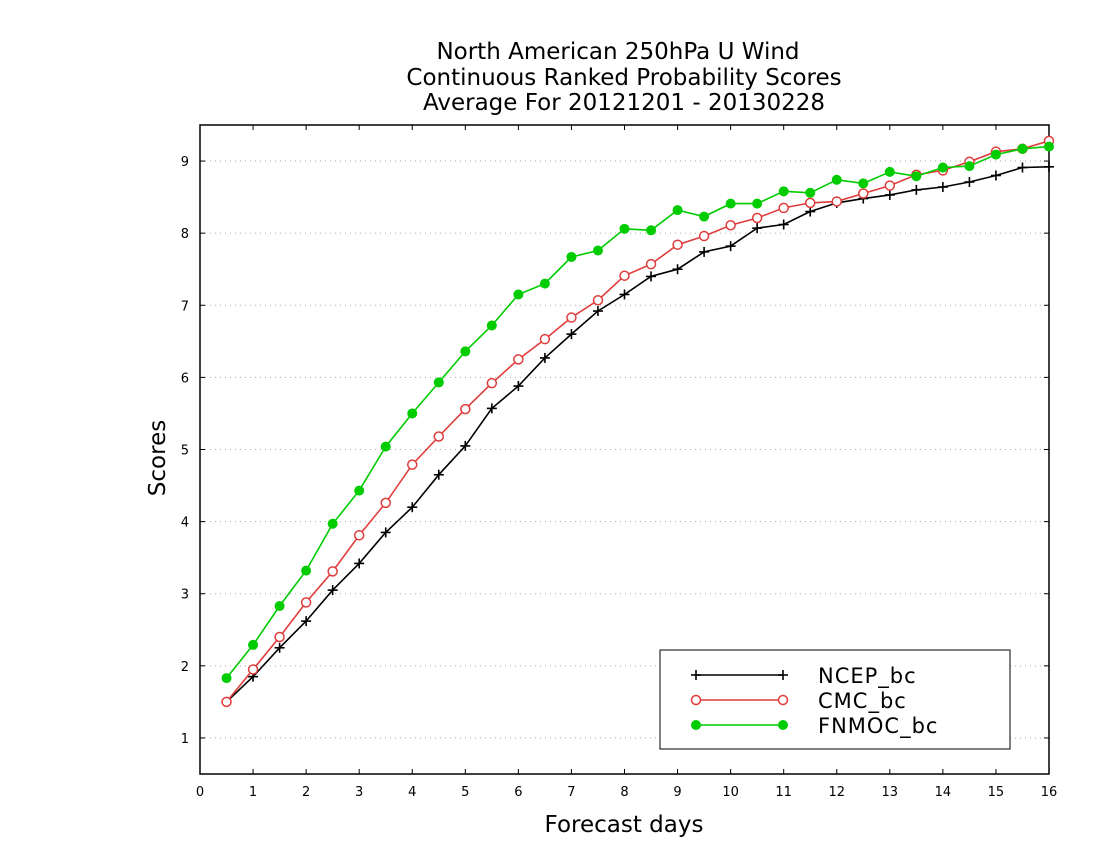  What do you see at coordinates (185, 739) in the screenshot?
I see `y-tick-label-1: 1` at bounding box center [185, 739].